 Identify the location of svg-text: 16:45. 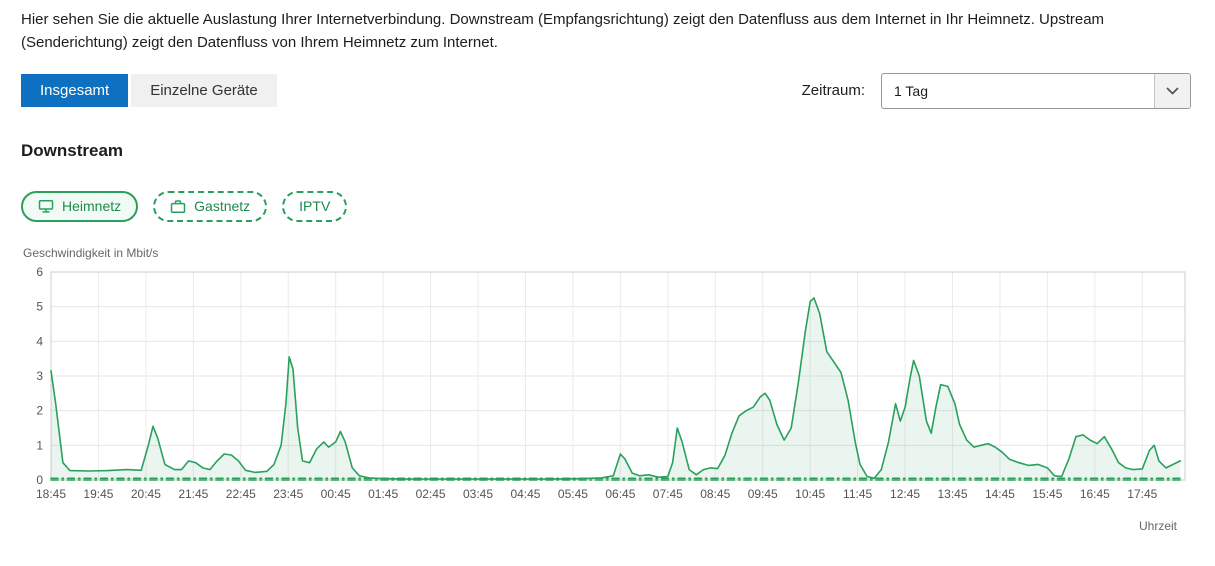
(1095, 494).